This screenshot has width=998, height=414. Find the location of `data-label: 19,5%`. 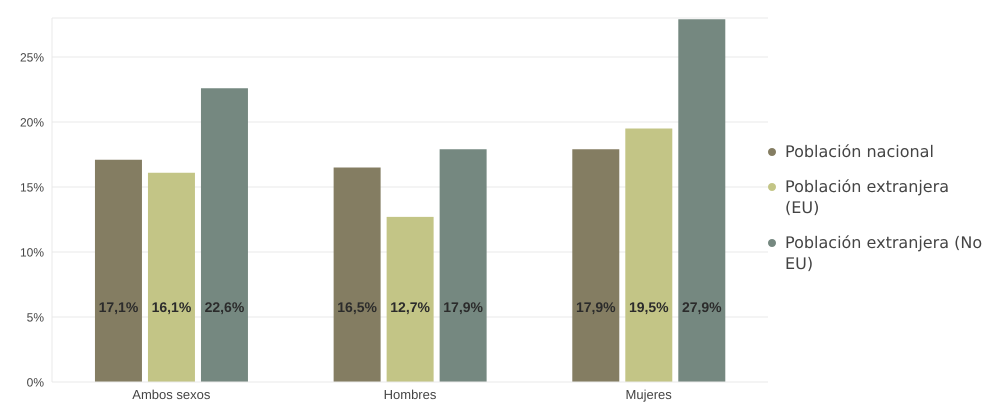

data-label: 19,5% is located at coordinates (649, 307).